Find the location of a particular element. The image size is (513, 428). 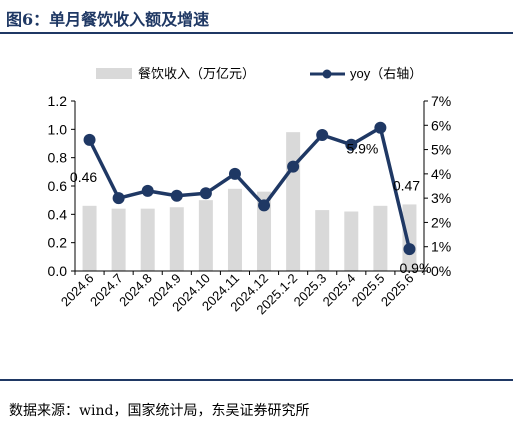

right-tick-label: 7% is located at coordinates (441, 101).